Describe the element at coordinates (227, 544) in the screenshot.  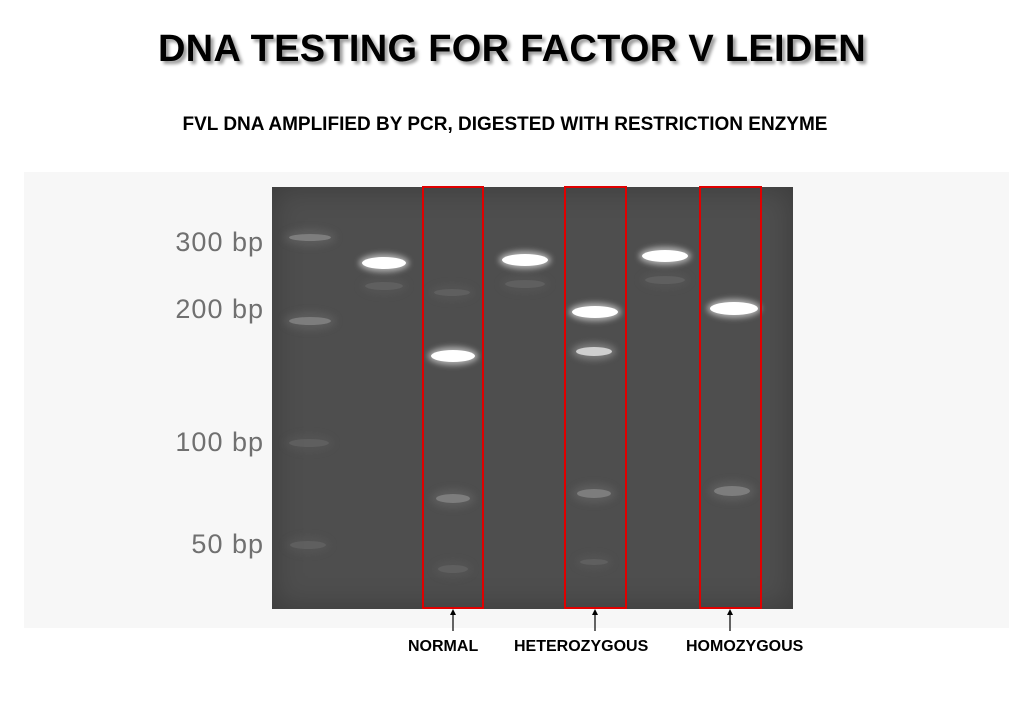
I see `ladder-label-50: 50 bp` at that location.